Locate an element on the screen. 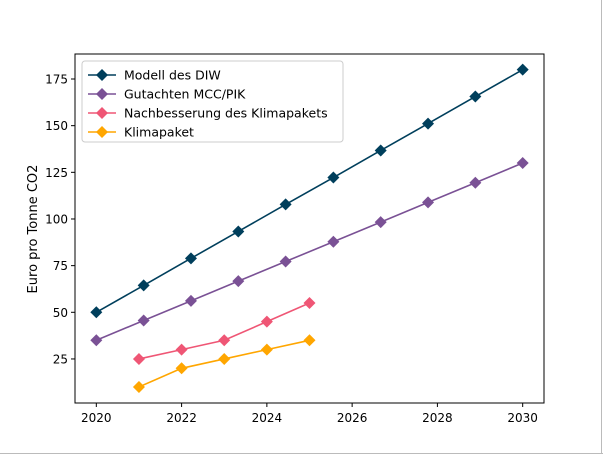 The width and height of the screenshot is (606, 455). legend-item: Gutachten MCC/PIK is located at coordinates (167, 94).